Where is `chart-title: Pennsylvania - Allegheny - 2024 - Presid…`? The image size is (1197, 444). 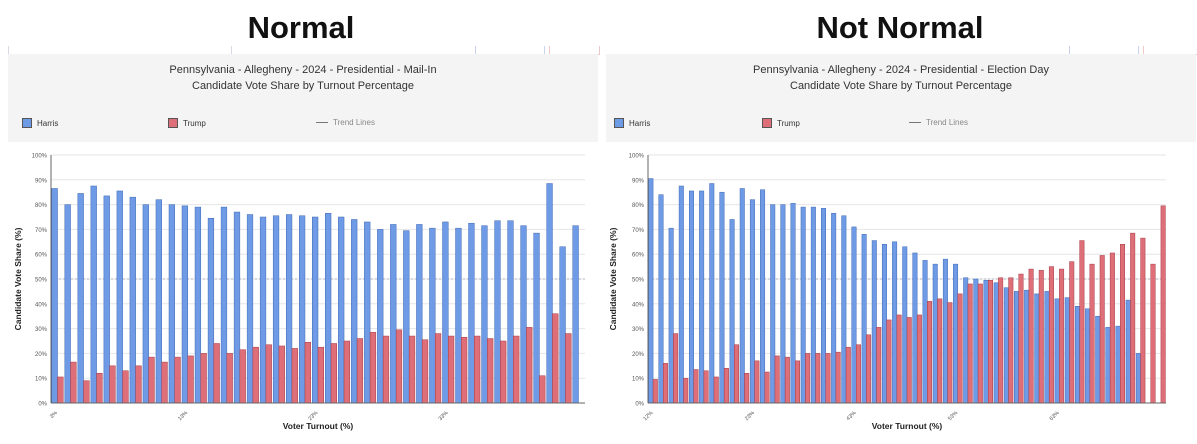 chart-title: Pennsylvania - Allegheny - 2024 - Presid… is located at coordinates (303, 70).